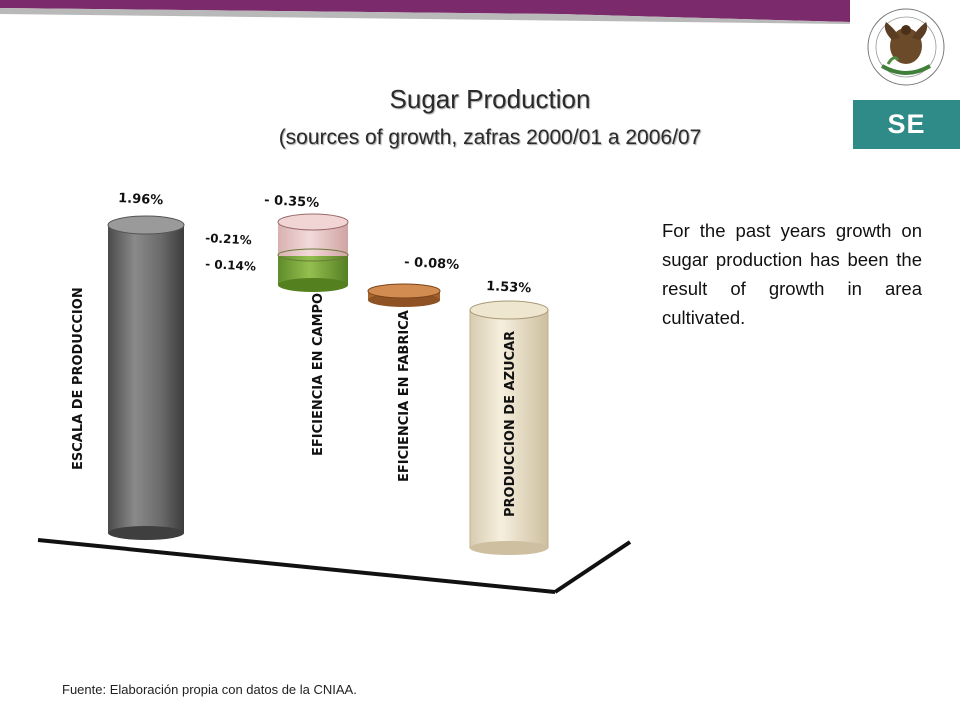 Image resolution: width=960 pixels, height=720 pixels. Describe the element at coordinates (490, 99) in the screenshot. I see `chart-title: Sugar Production` at that location.